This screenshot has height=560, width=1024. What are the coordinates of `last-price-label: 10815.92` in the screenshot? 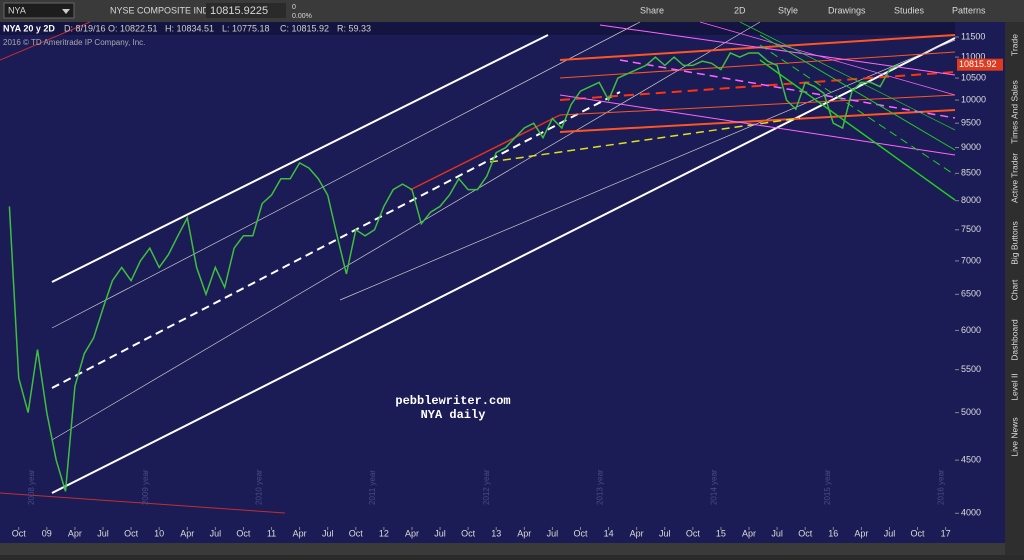 It's located at (978, 64).